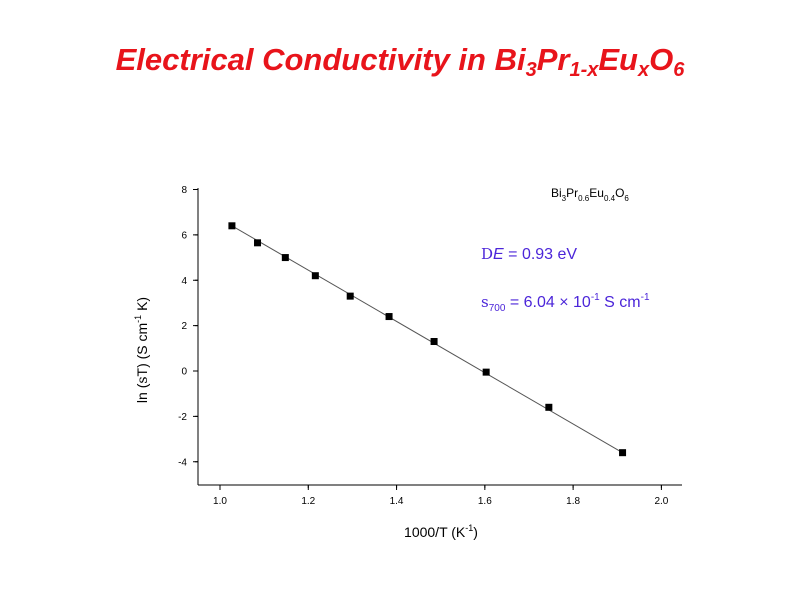  What do you see at coordinates (143, 379) in the screenshot?
I see `y-axis-label-greek: s` at bounding box center [143, 379].